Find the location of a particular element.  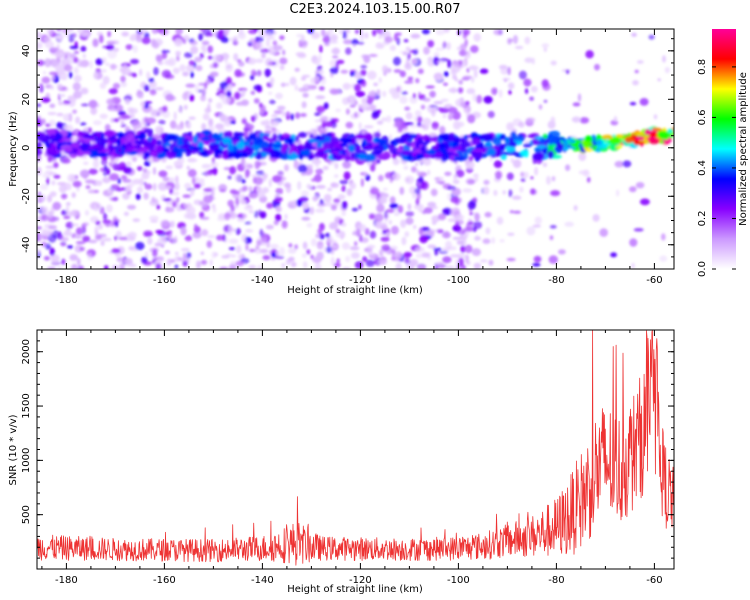

colorbar-tick-label: 0.2 is located at coordinates (702, 219).